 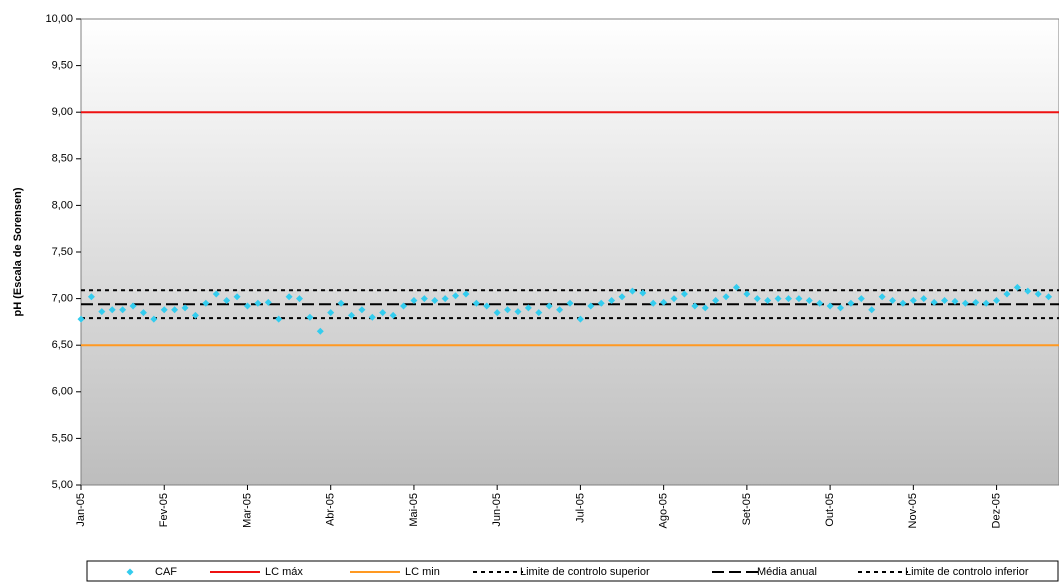 I want to click on legend-marker, so click(x=130, y=572).